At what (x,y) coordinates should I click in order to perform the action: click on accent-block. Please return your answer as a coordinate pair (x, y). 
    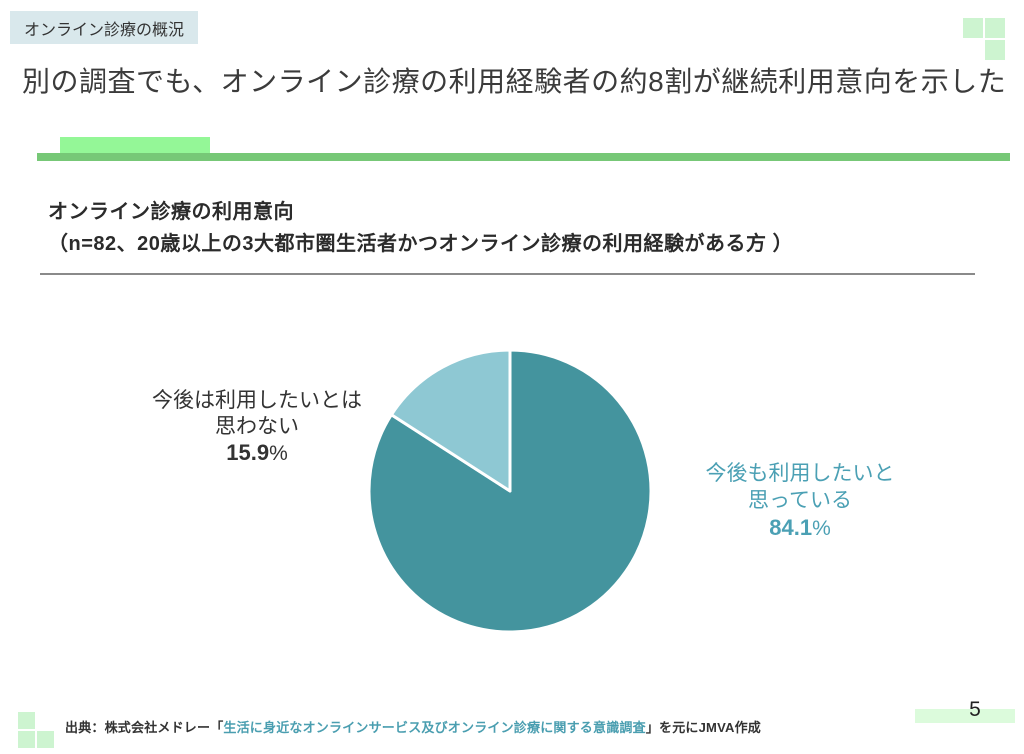
    Looking at the image, I should click on (135, 145).